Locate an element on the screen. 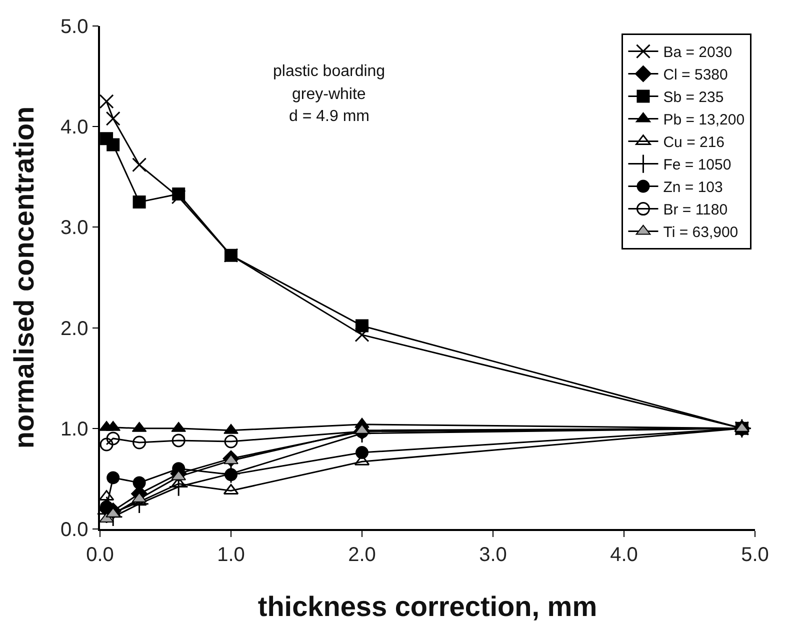 The image size is (805, 622). x-tick-label: 4.0 is located at coordinates (624, 555).